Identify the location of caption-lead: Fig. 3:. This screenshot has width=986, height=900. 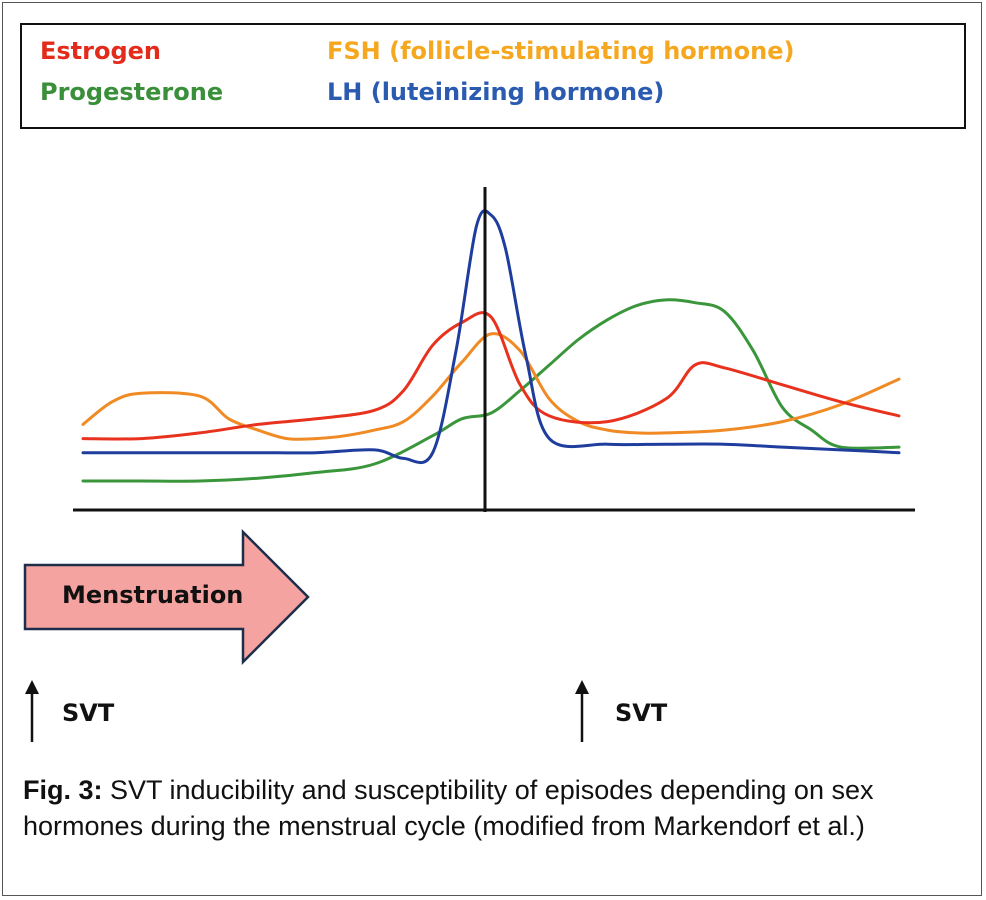
(63, 790).